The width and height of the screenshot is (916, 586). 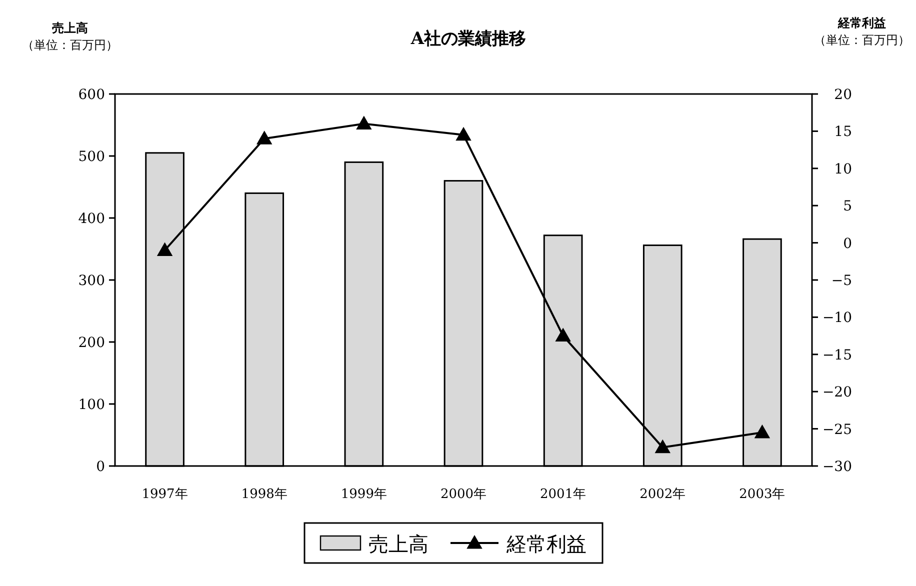 What do you see at coordinates (91, 281) in the screenshot?
I see `ytick: 300` at bounding box center [91, 281].